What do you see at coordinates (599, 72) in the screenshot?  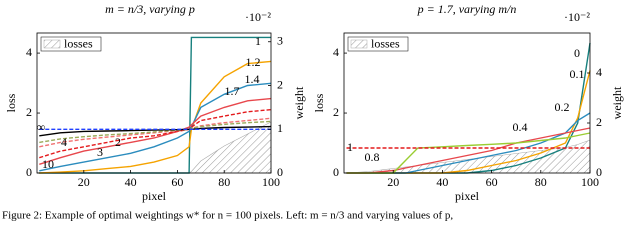 I see `y2-tick-label: 4` at bounding box center [599, 72].